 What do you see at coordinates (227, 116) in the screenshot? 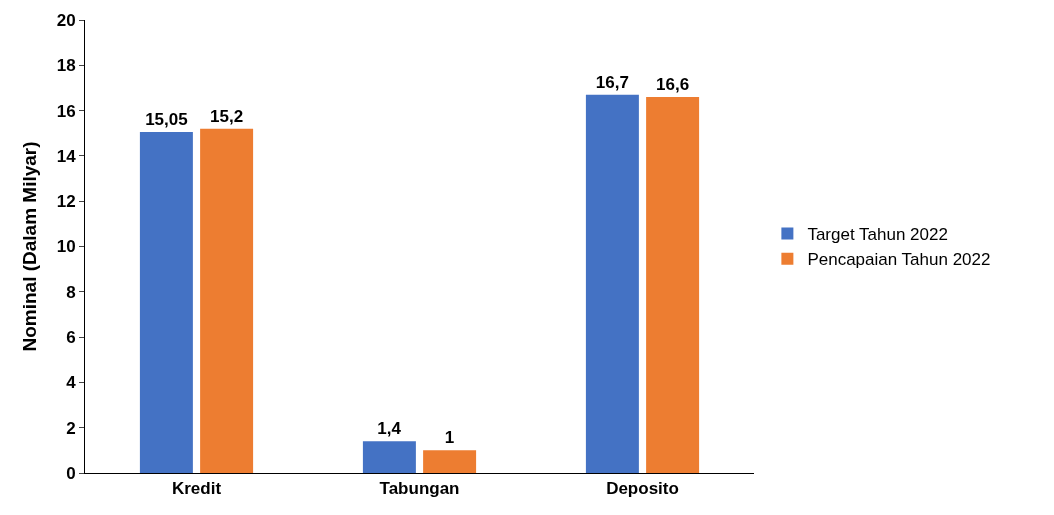
I see `data-label: 15,2` at bounding box center [227, 116].